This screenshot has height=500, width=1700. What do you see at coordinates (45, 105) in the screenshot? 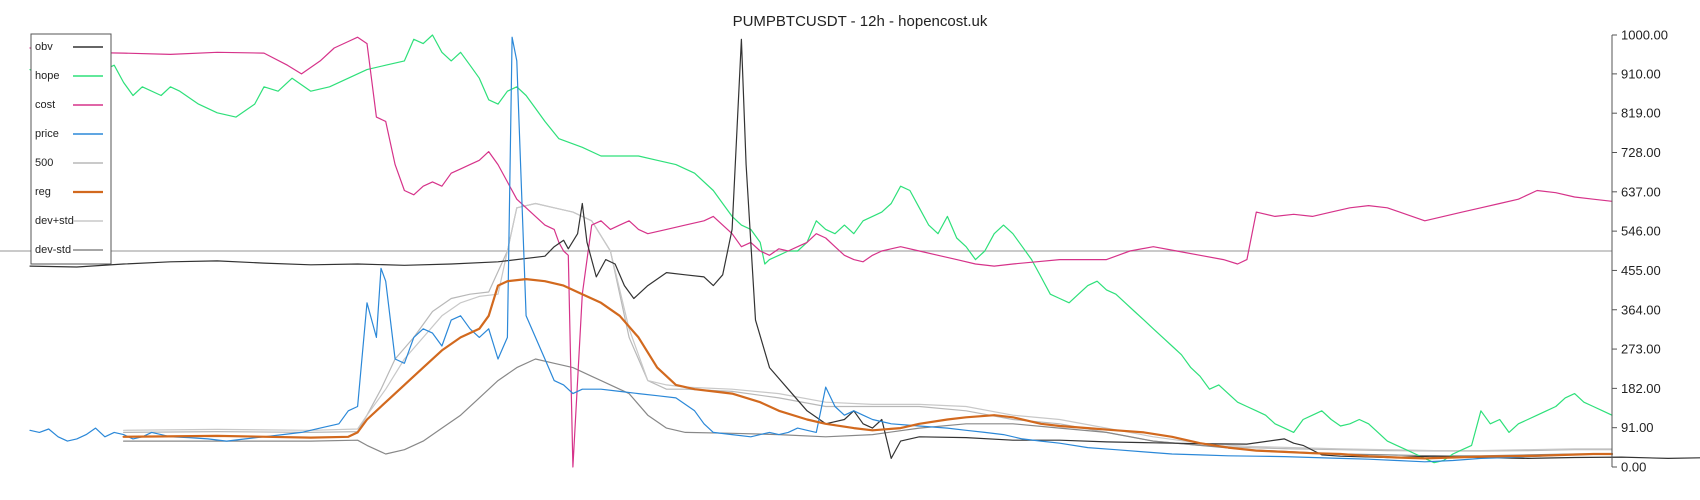
I see `legend-label-cost: cost` at bounding box center [45, 105].